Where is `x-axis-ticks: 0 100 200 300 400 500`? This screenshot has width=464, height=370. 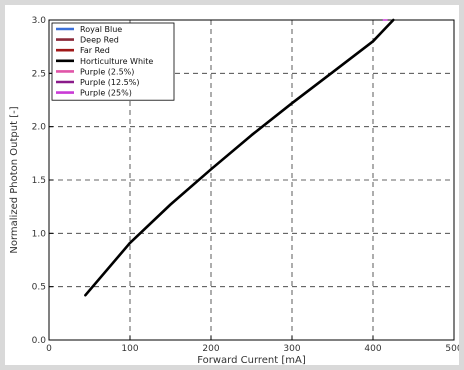
x-axis-ticks: 0 100 200 300 400 500 is located at coordinates (252, 345).